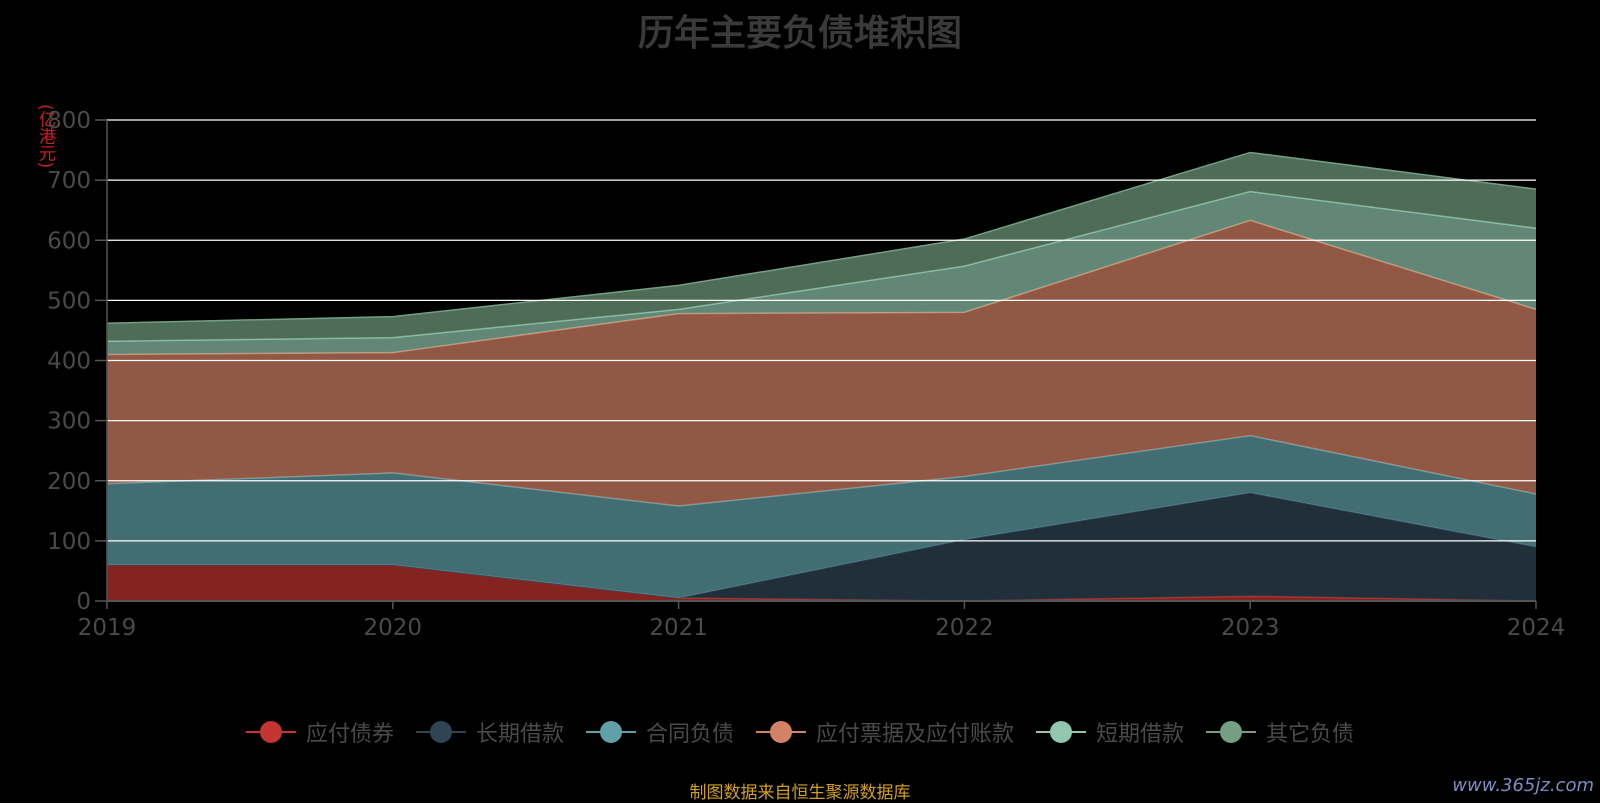 This screenshot has width=1600, height=803. Describe the element at coordinates (1250, 628) in the screenshot. I see `x-tick-label: 2023` at that location.